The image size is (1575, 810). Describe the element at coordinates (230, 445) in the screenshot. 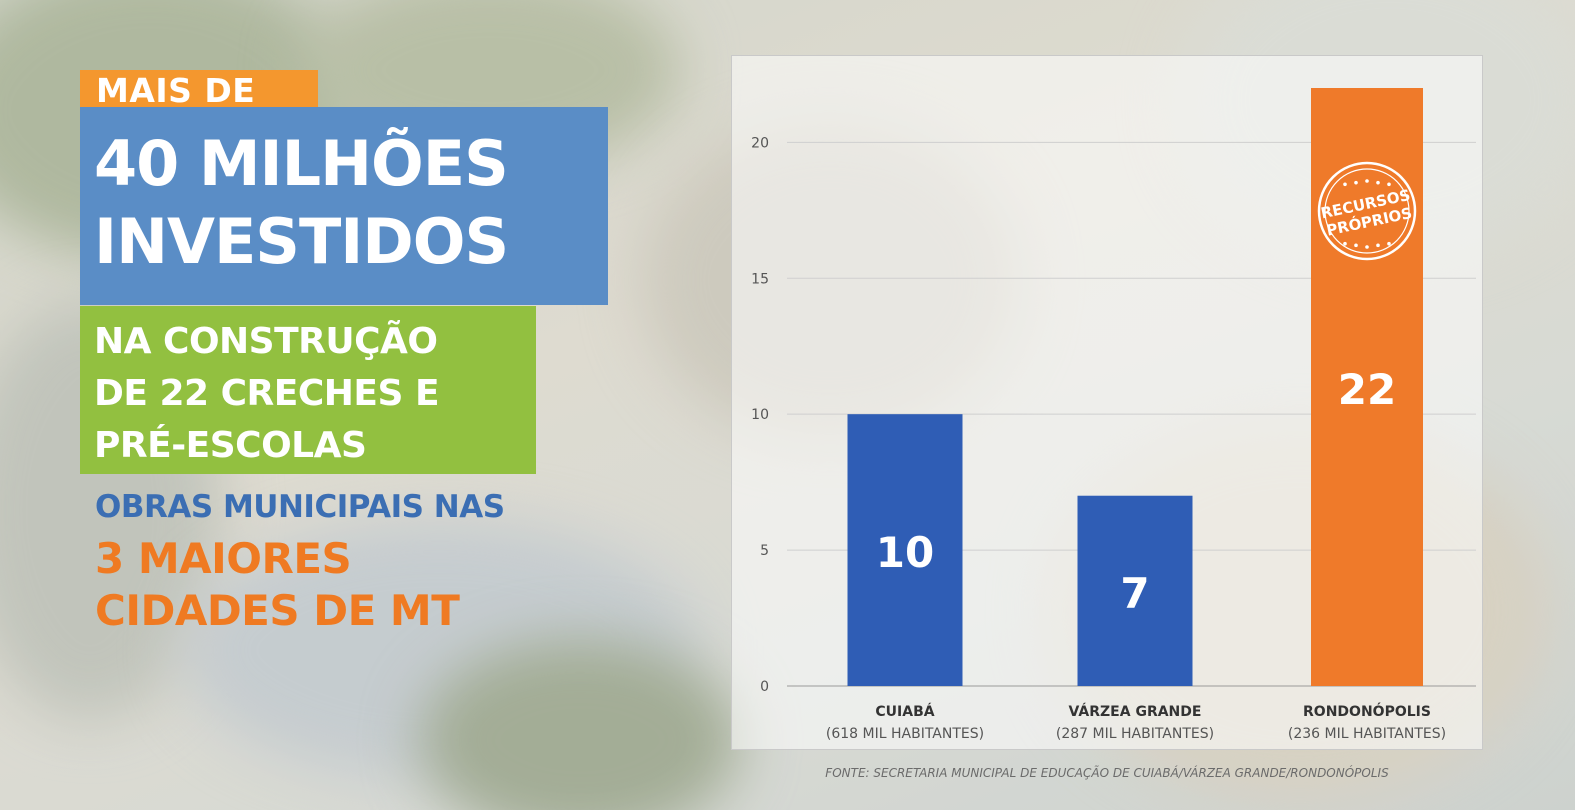

I see `headline-green-line-3: PRÉ-ESCOLAS` at that location.